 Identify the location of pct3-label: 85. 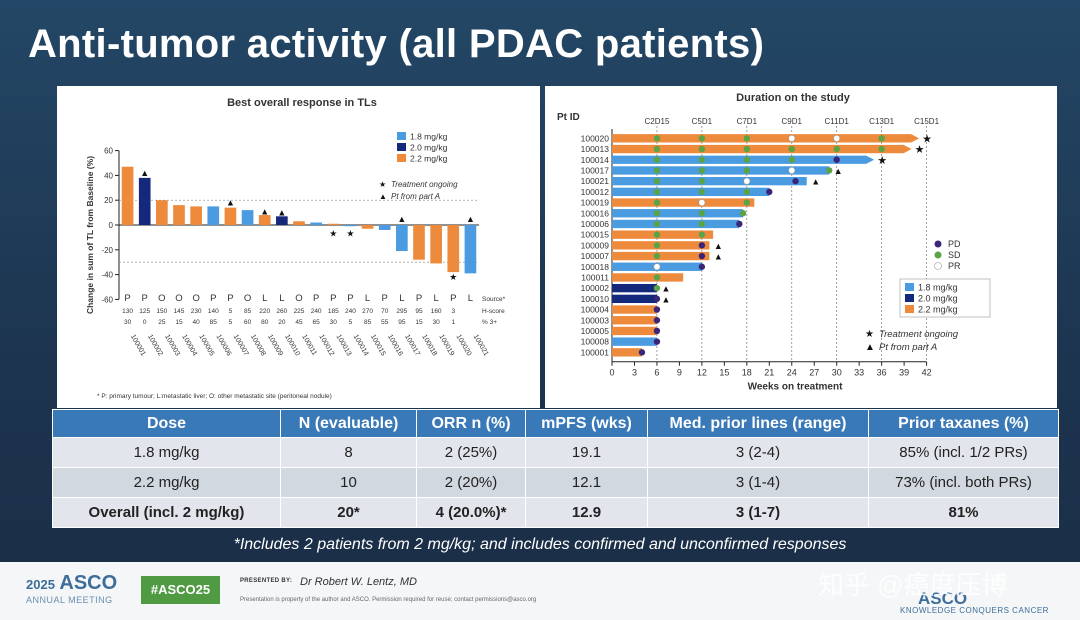
(214, 322).